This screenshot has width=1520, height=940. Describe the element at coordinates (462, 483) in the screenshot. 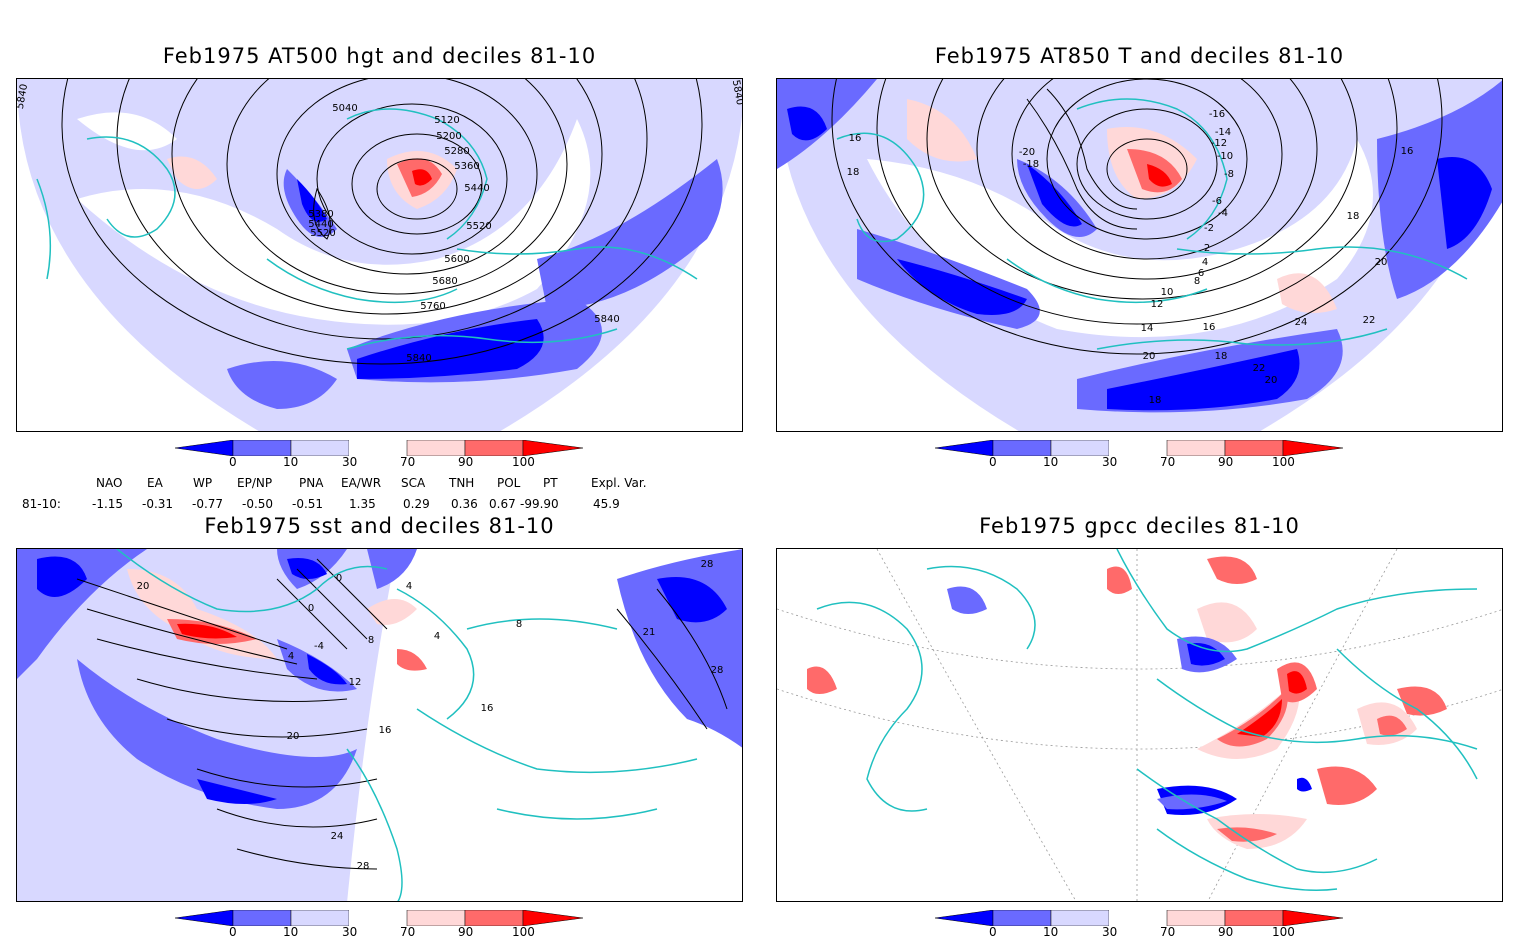

I see `index-header-tnh: TNH` at that location.